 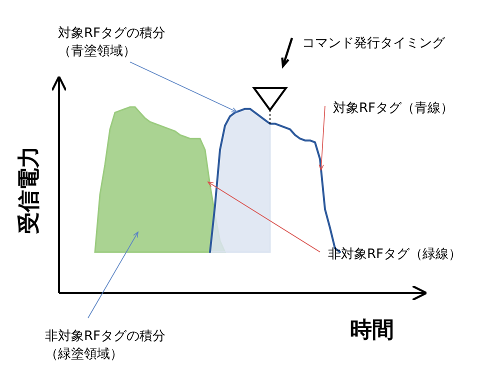 I want to click on text: 対象RFタグの積分, so click(x=112, y=33).